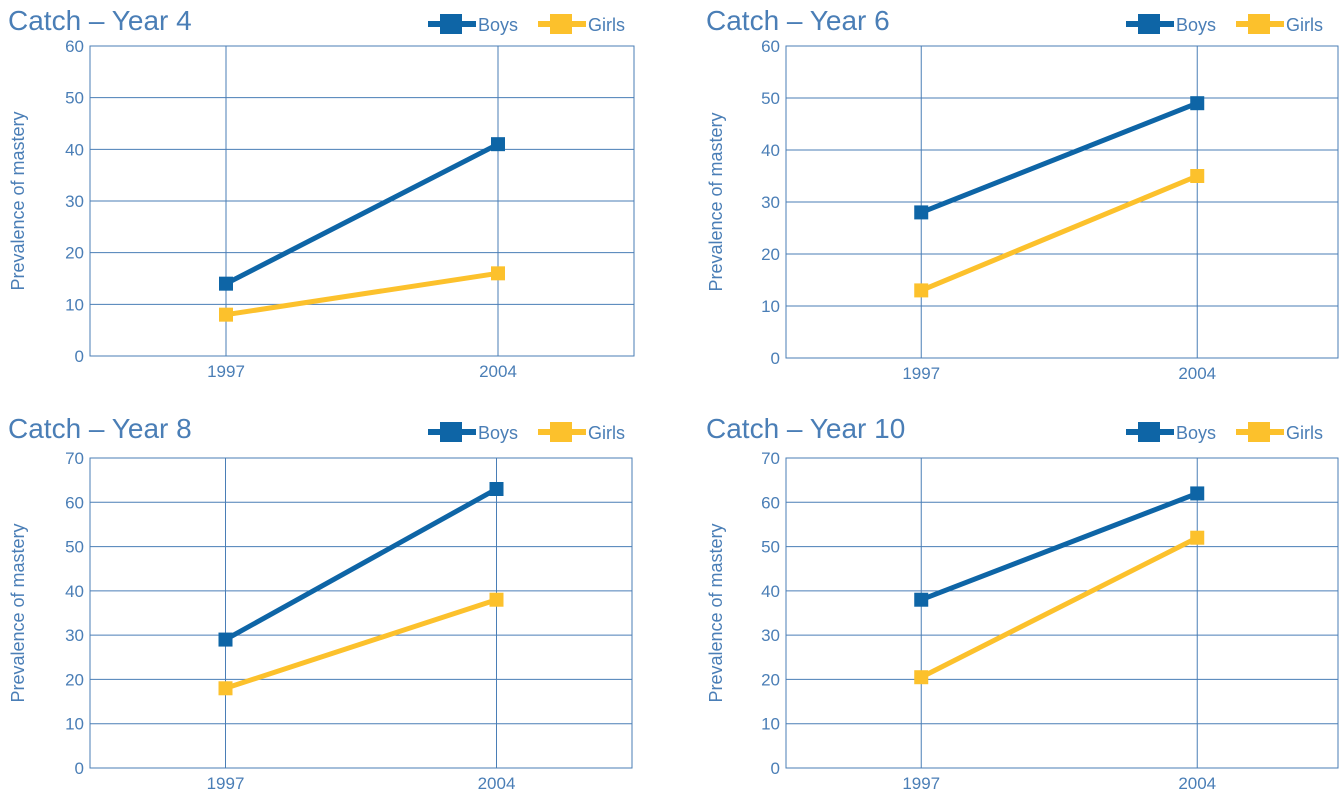 Image resolution: width=1344 pixels, height=793 pixels. I want to click on chart-title: Catch – Year 4, so click(100, 20).